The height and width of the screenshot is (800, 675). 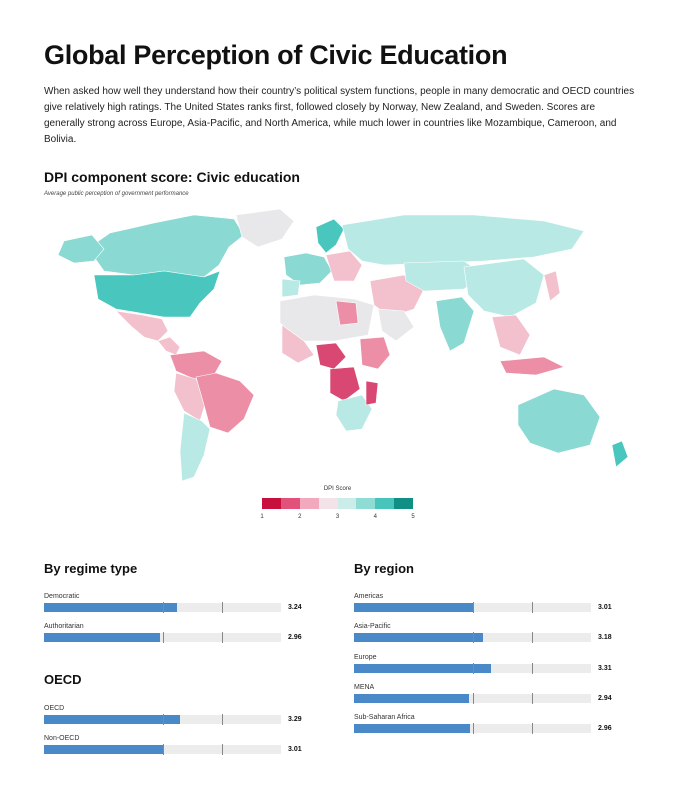 What do you see at coordinates (62, 596) in the screenshot?
I see `bar-label: Democratic` at bounding box center [62, 596].